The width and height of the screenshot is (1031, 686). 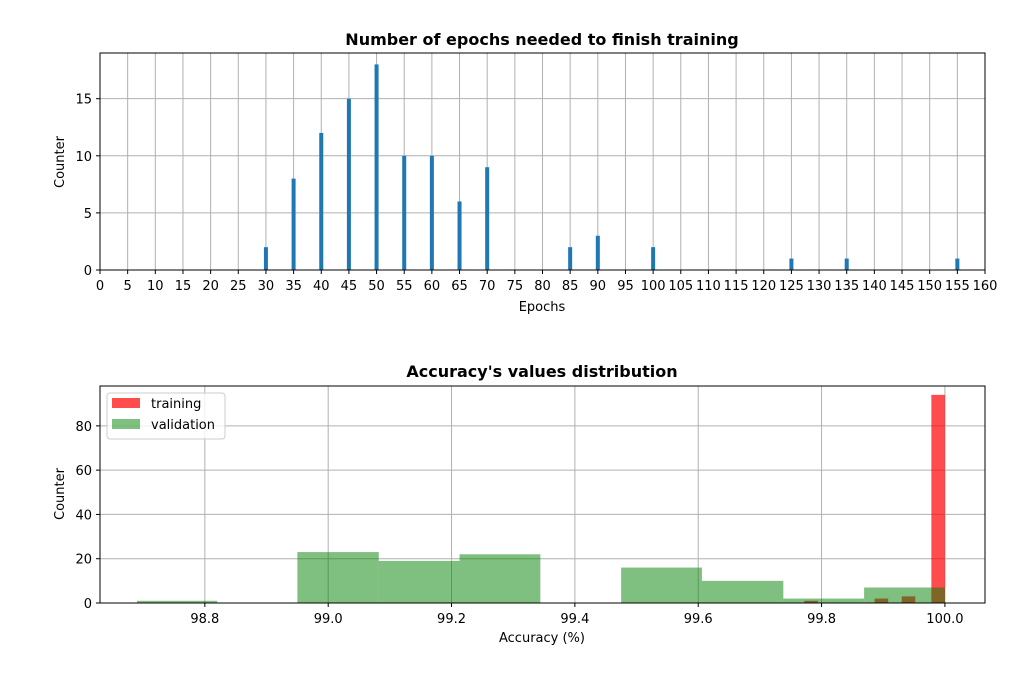 I want to click on x-tick-label: 75, so click(x=515, y=286).